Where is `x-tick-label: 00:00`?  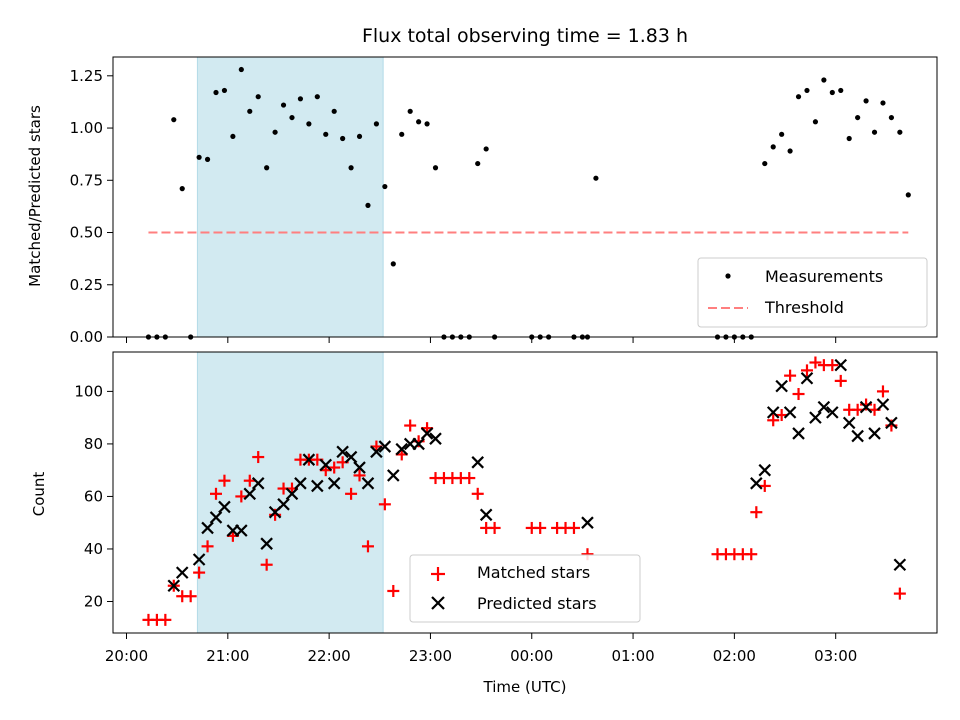 x-tick-label: 00:00 is located at coordinates (531, 656).